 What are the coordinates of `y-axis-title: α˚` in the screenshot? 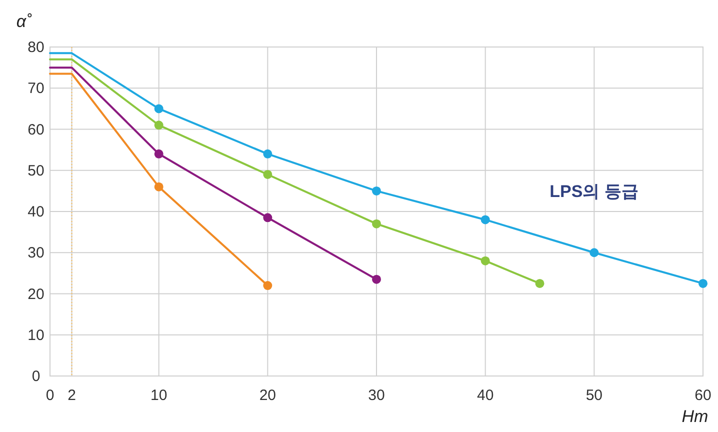 It's located at (24, 21).